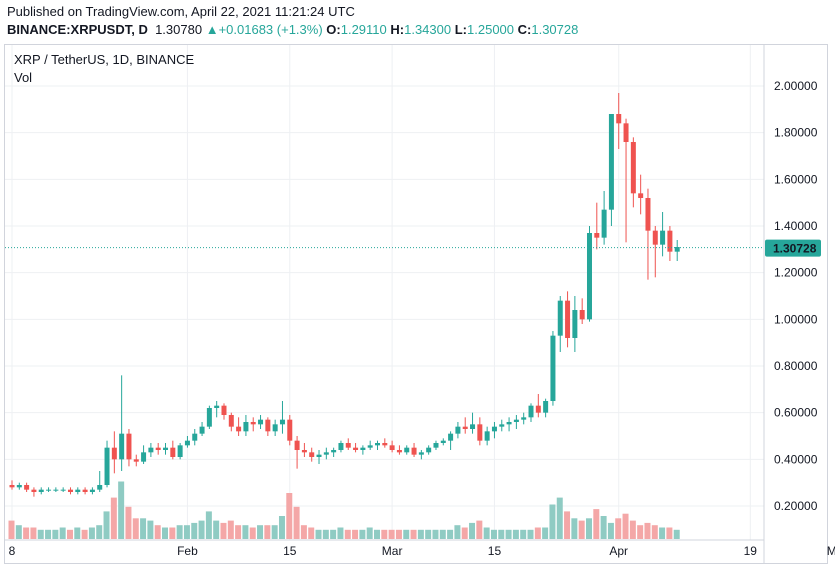 The height and width of the screenshot is (572, 835). Describe the element at coordinates (187, 551) in the screenshot. I see `date-tick-label: Feb` at that location.